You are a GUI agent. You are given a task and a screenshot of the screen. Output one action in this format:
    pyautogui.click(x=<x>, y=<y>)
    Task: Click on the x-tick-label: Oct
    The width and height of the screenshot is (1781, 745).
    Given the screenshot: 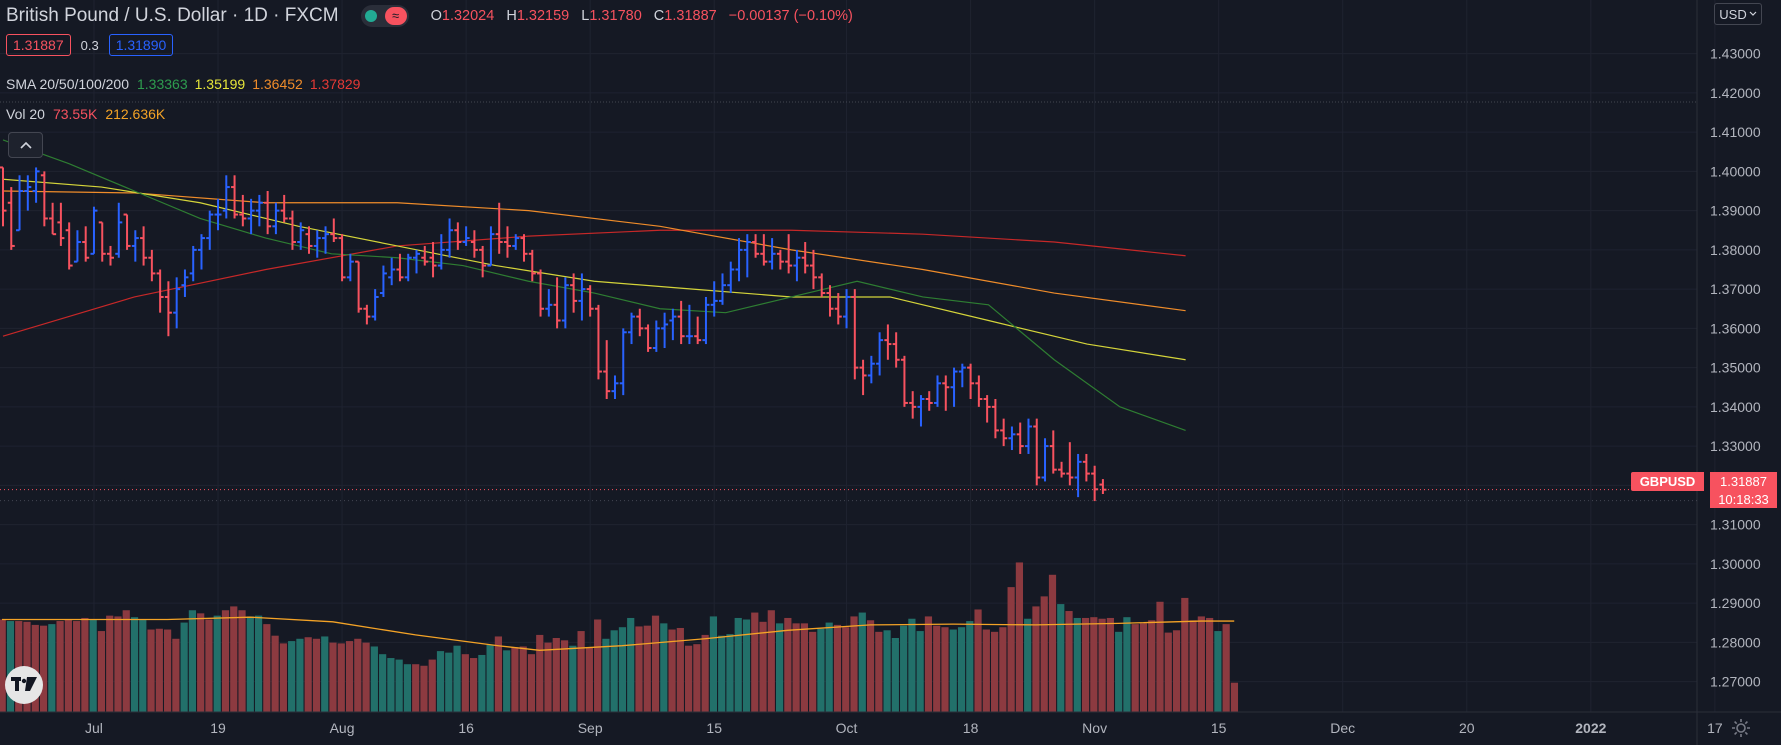 What is the action you would take?
    pyautogui.click(x=847, y=728)
    